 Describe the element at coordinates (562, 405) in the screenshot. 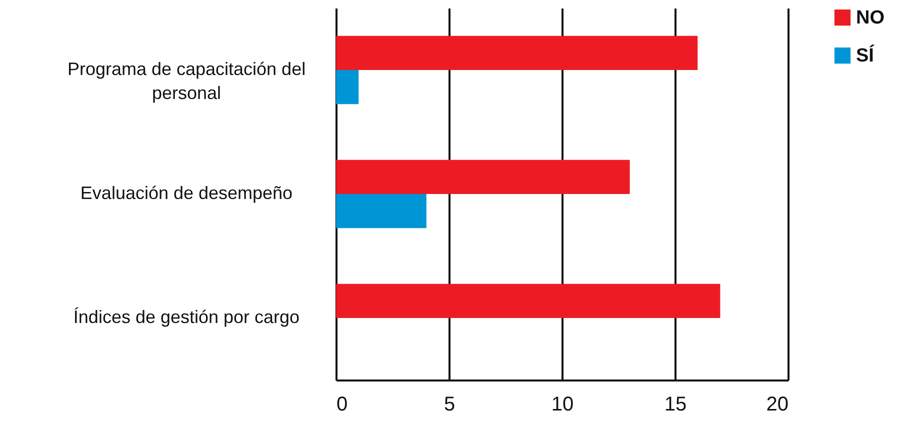

I see `x-tick-label: 10` at that location.